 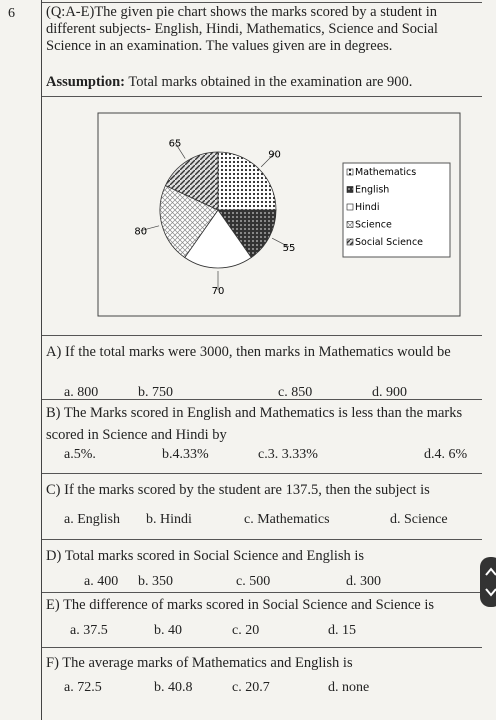 What do you see at coordinates (11, 13) in the screenshot?
I see `question-number: 6` at bounding box center [11, 13].